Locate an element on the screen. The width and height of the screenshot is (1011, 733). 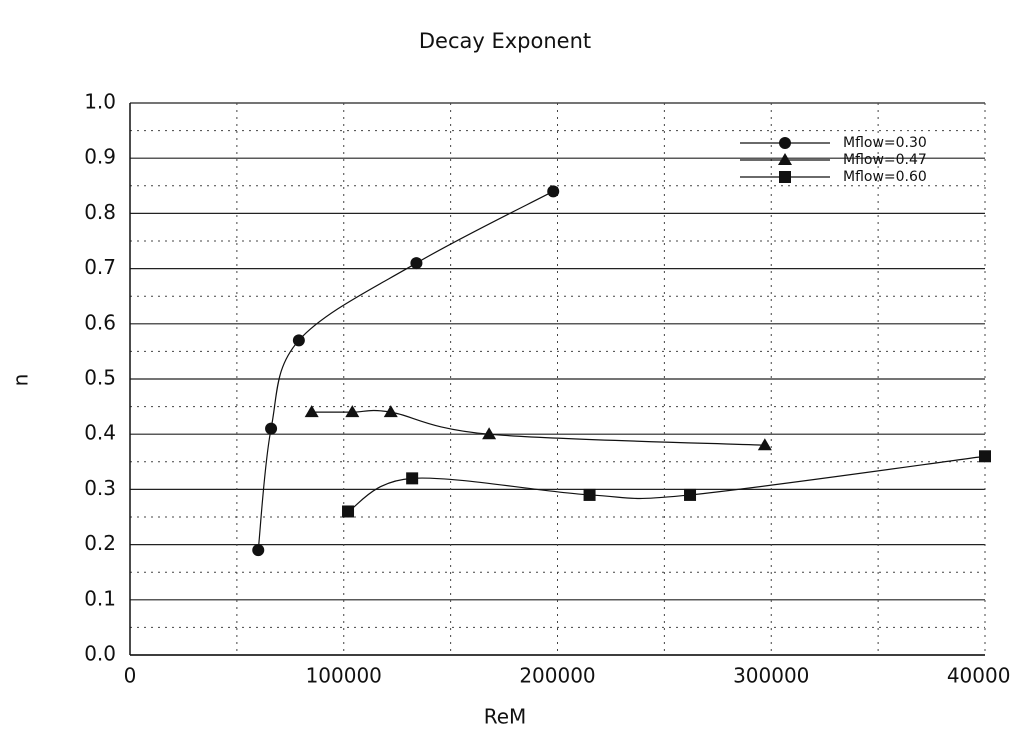
x-tick-label: 0 is located at coordinates (130, 676).